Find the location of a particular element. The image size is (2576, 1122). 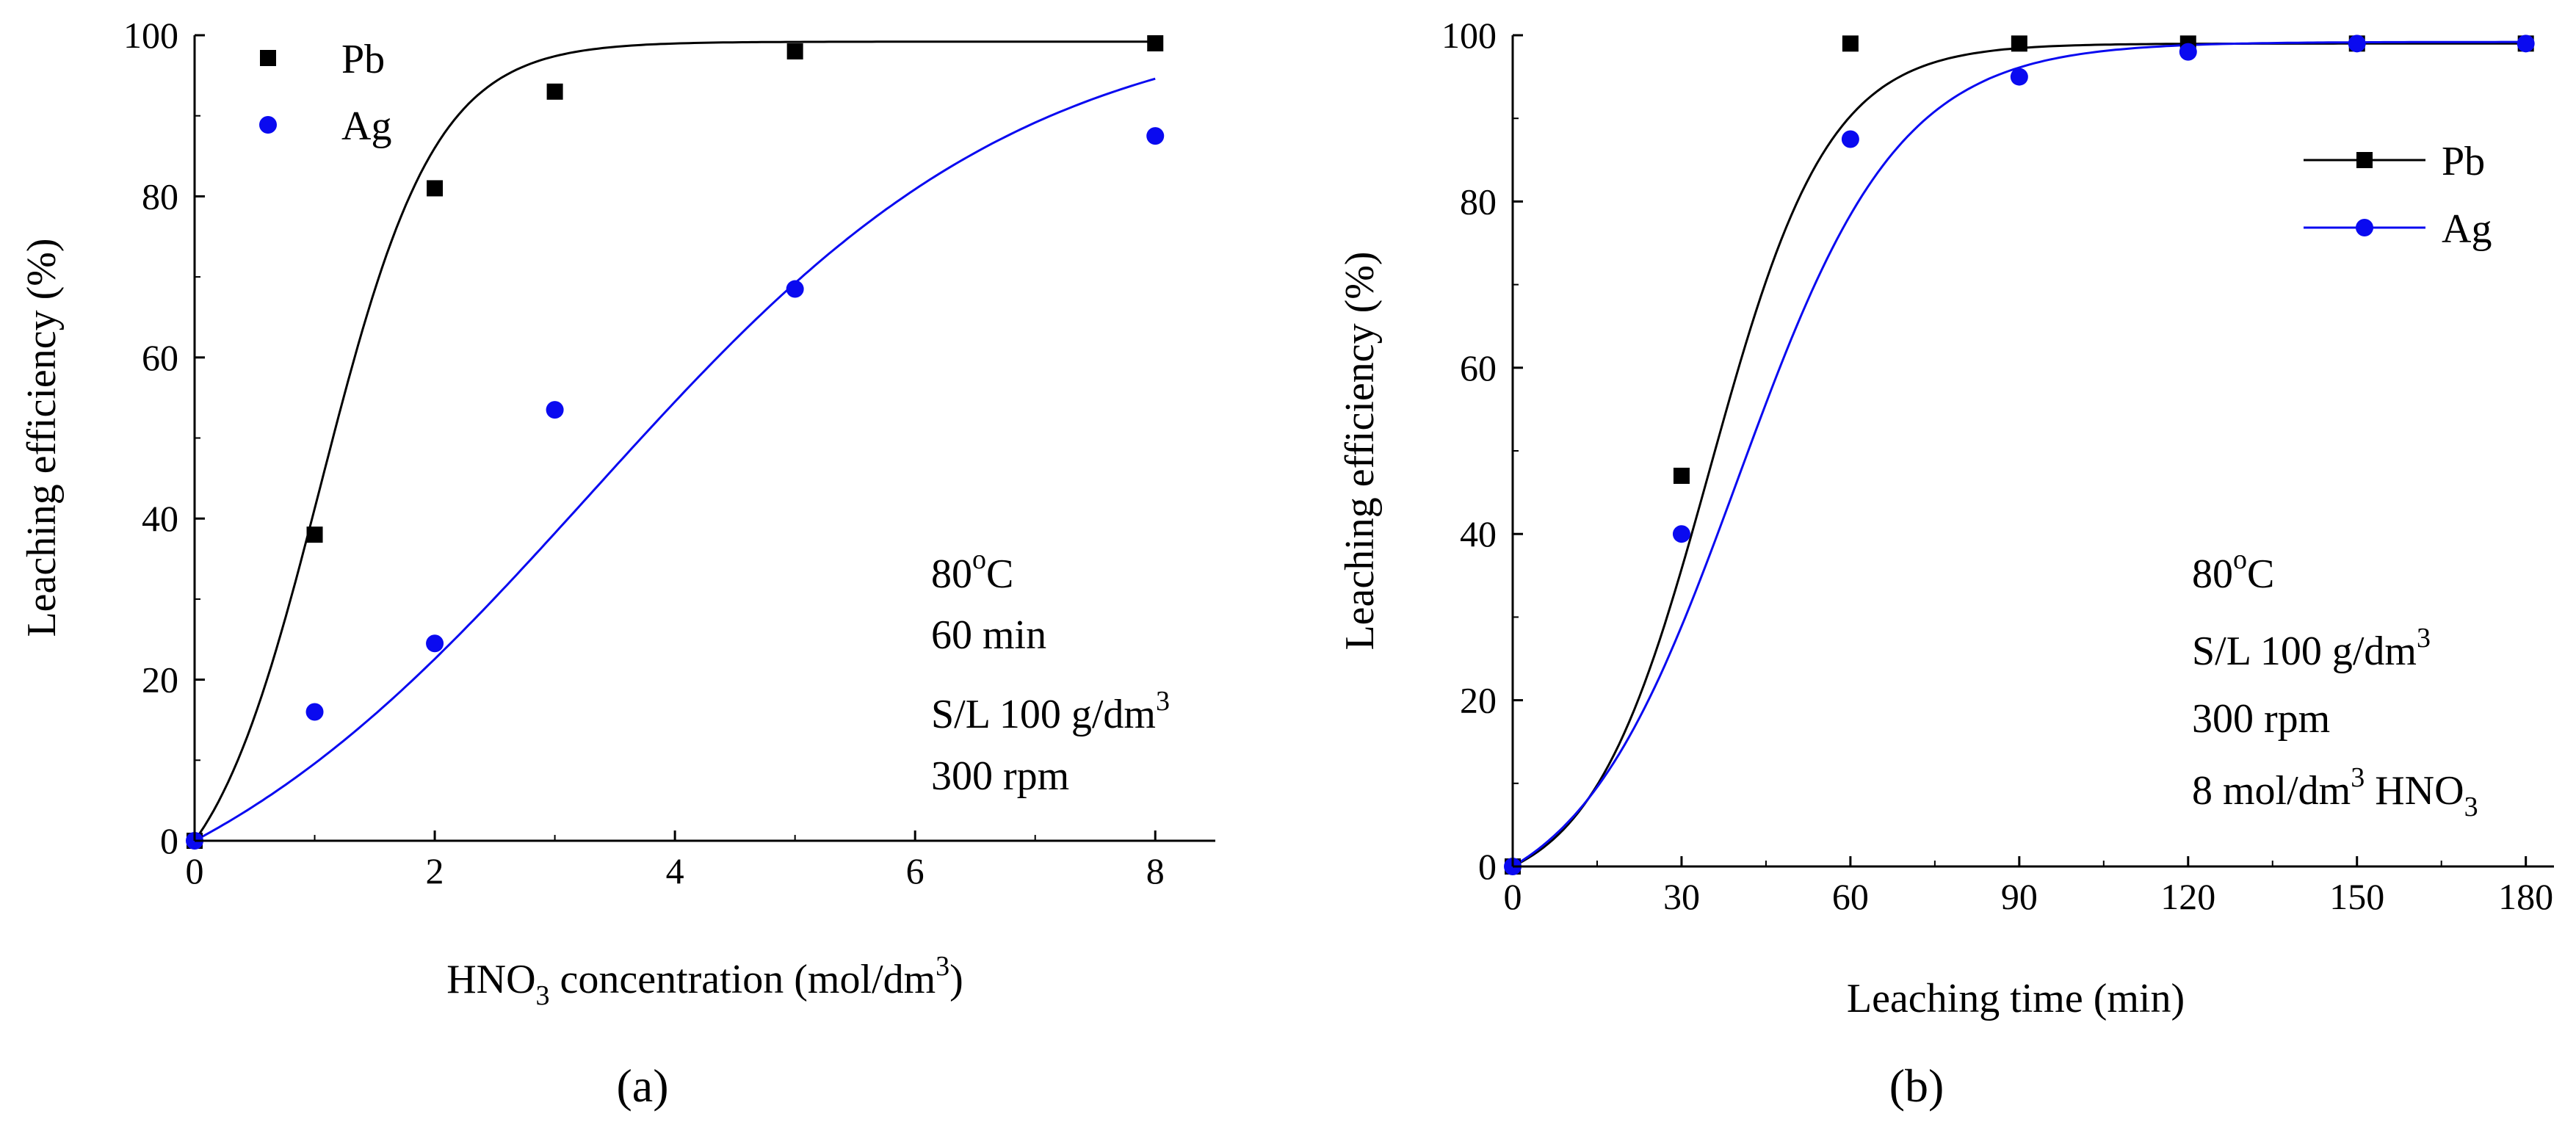

chart-a-x-label-sub: 3 is located at coordinates (543, 996).